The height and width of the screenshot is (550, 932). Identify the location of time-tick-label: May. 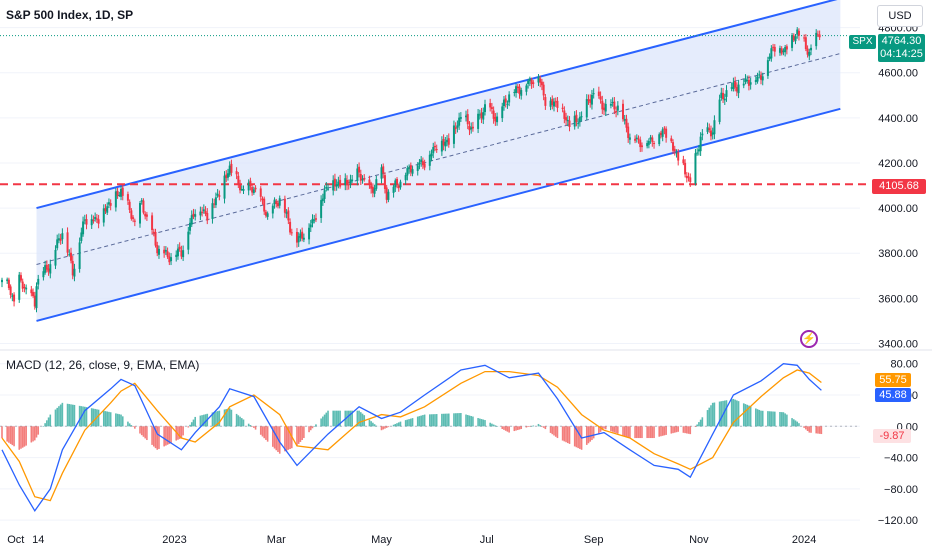
(381, 540).